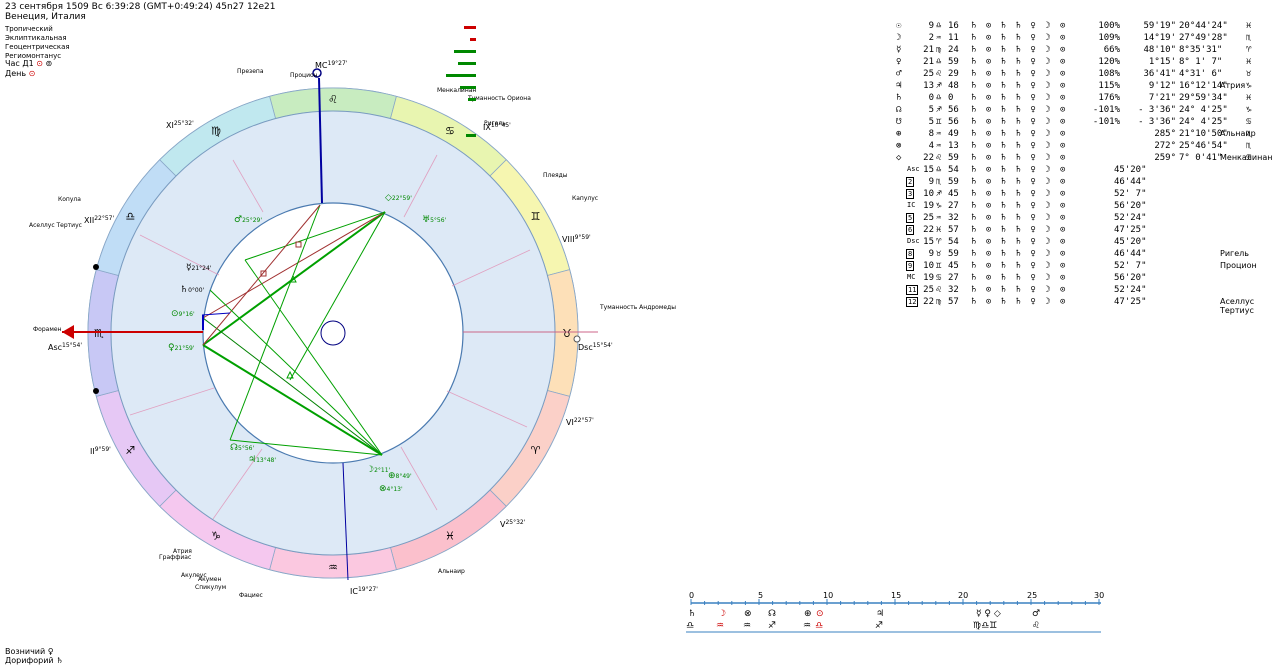  Describe the element at coordinates (175, 557) in the screenshot. I see `star-label: Граффиас` at that location.